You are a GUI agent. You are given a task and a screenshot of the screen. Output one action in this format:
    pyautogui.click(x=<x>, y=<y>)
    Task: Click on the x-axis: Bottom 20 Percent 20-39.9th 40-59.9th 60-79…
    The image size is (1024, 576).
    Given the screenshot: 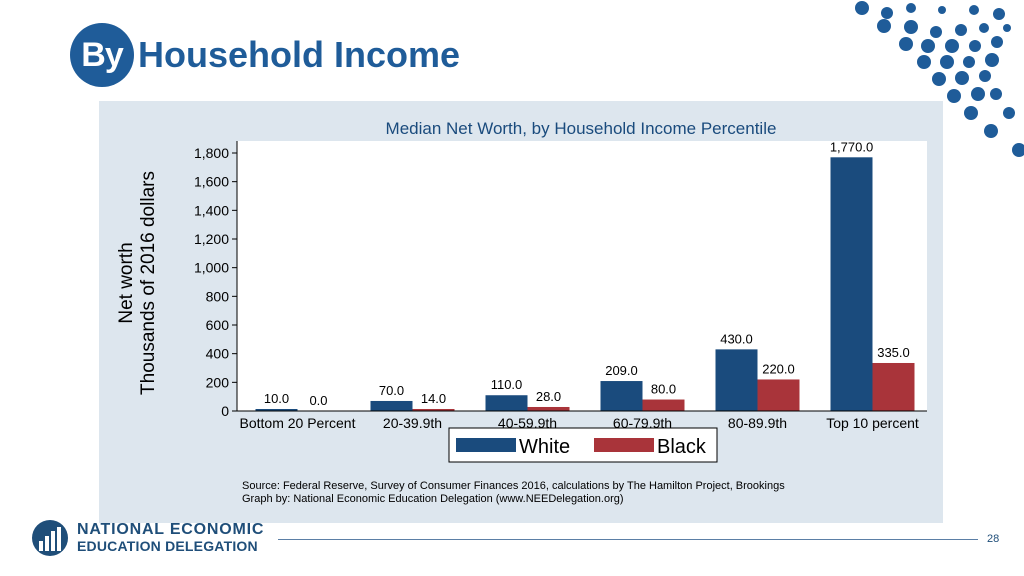 What is the action you would take?
    pyautogui.click(x=582, y=420)
    